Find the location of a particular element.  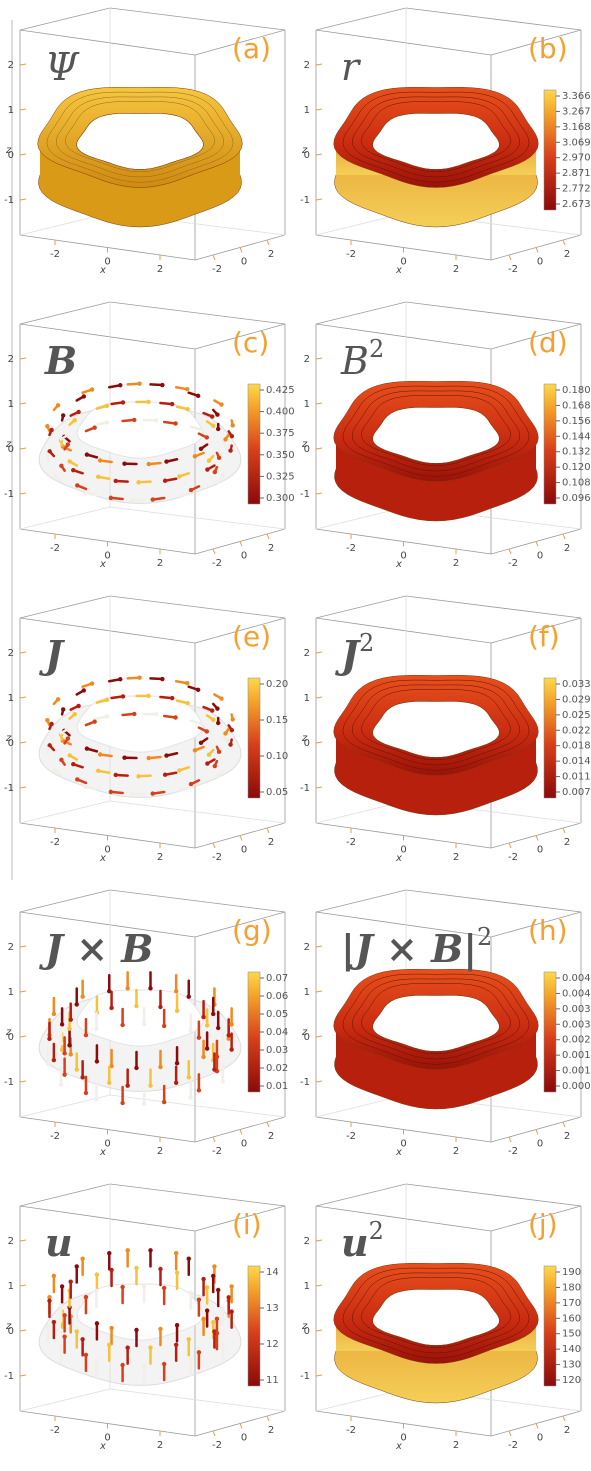

symbol-text: J is located at coordinates (52, 654).